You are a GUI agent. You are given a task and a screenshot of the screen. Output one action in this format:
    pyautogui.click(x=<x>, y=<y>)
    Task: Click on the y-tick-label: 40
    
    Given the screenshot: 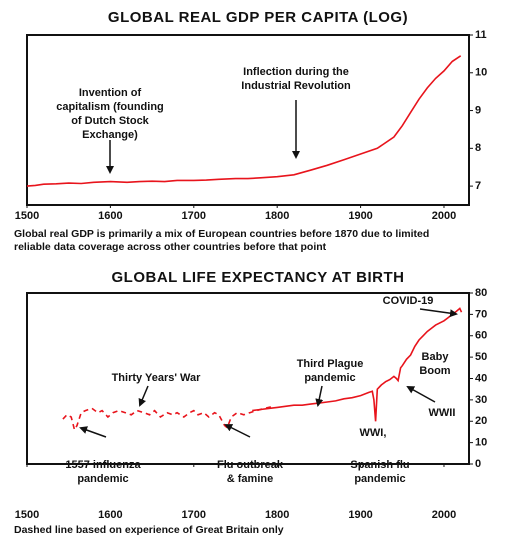 What is the action you would take?
    pyautogui.click(x=481, y=378)
    